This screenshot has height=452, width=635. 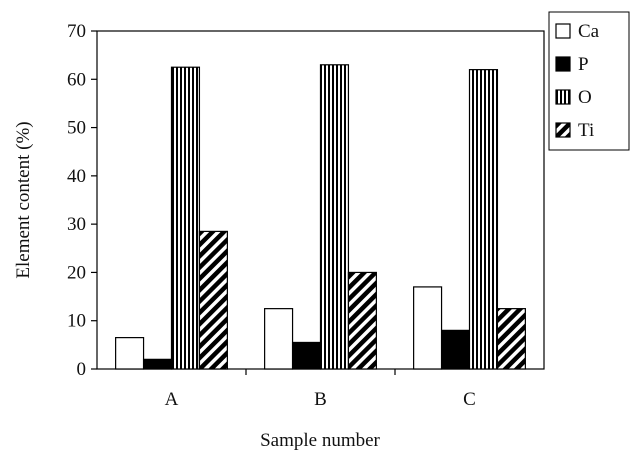 I want to click on bar-p-a, so click(x=157, y=364).